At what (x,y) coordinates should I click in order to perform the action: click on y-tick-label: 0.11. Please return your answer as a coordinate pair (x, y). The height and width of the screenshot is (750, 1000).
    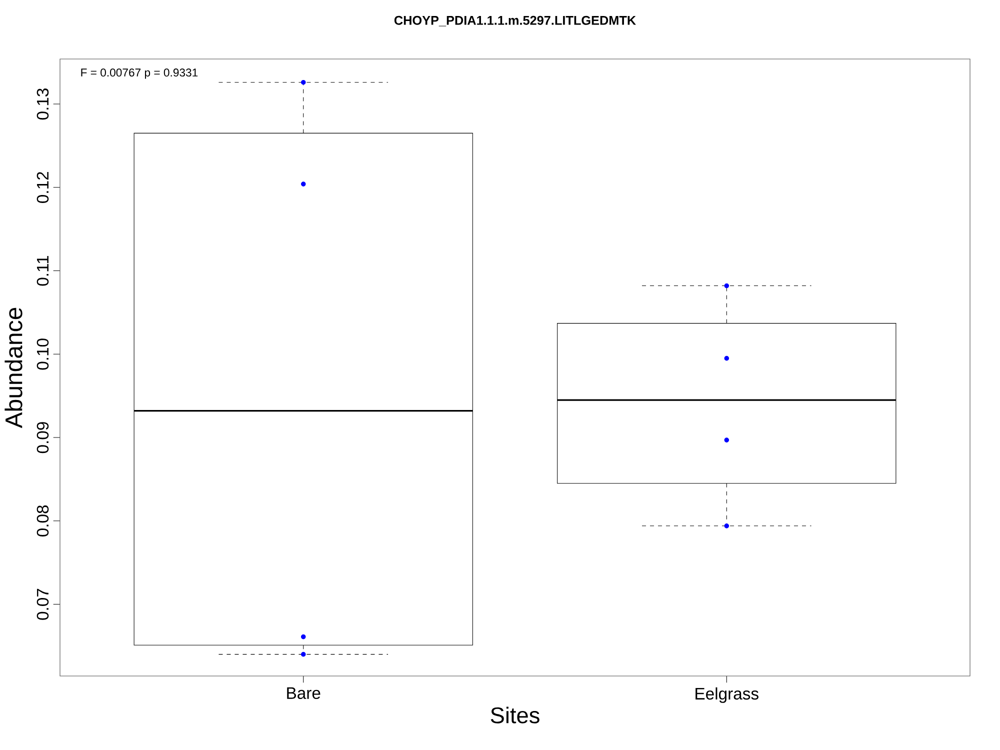
    Looking at the image, I should click on (42, 271).